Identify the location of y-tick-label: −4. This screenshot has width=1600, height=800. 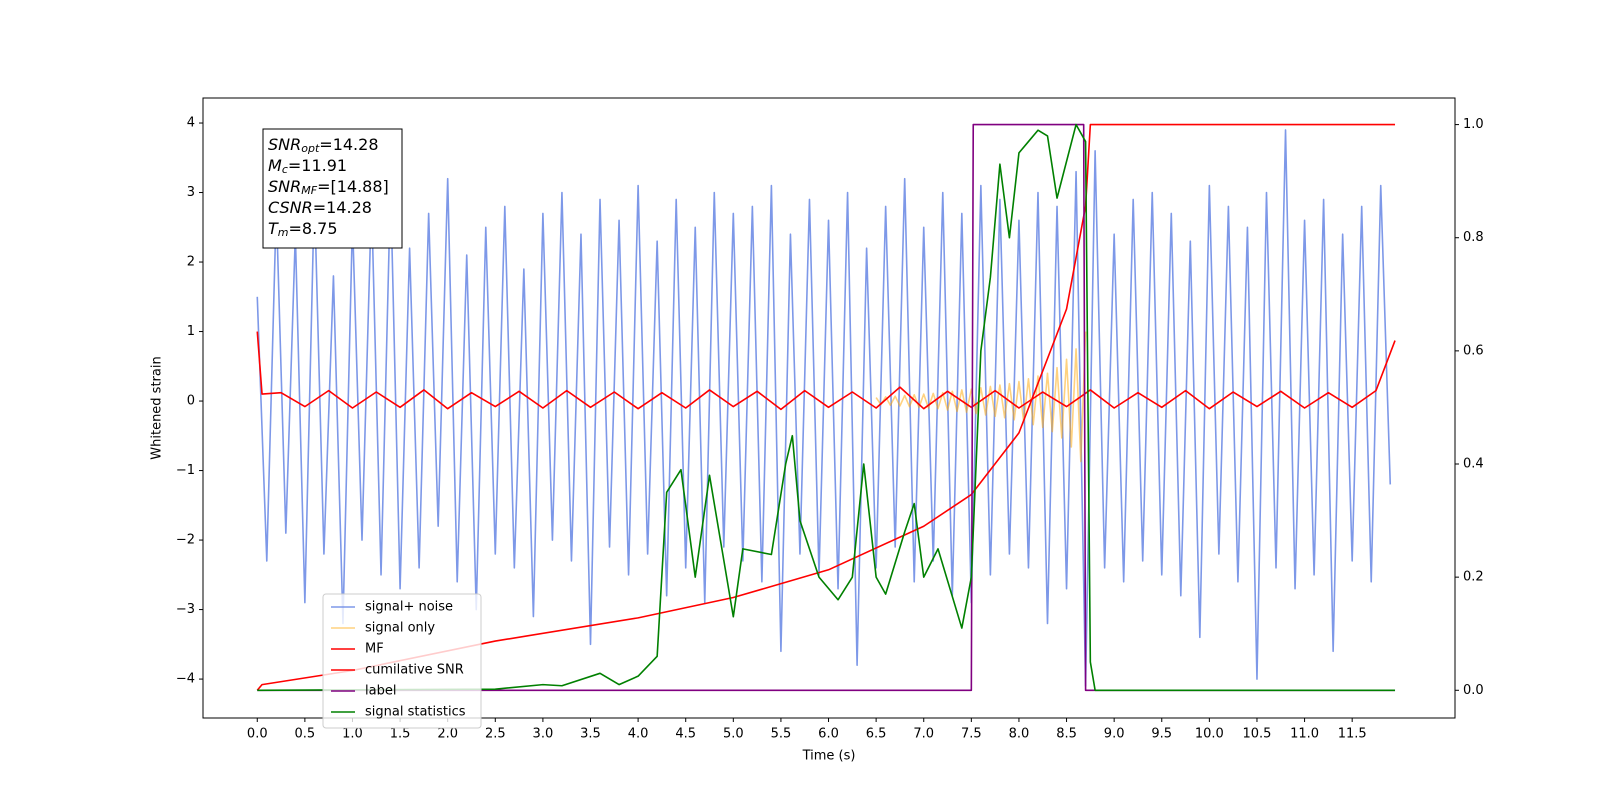
(185, 679).